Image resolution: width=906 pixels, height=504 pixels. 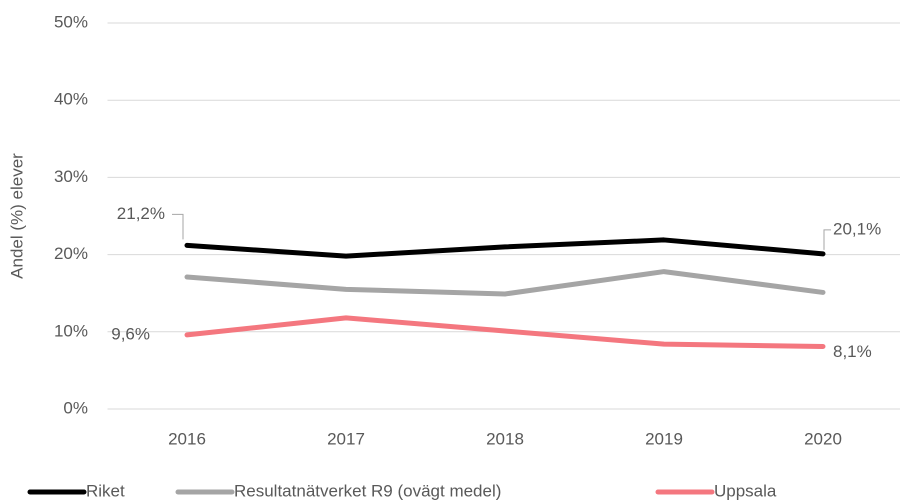 I want to click on y-tick-label: 0%, so click(x=75, y=407).